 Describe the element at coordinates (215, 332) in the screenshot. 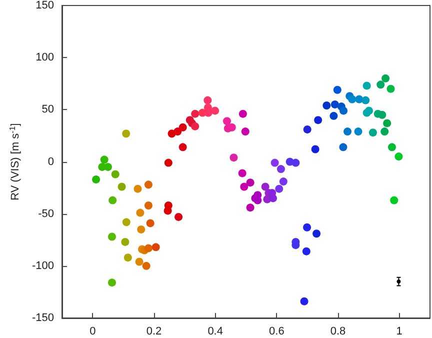

I see `x-tick-label: 0.4` at that location.